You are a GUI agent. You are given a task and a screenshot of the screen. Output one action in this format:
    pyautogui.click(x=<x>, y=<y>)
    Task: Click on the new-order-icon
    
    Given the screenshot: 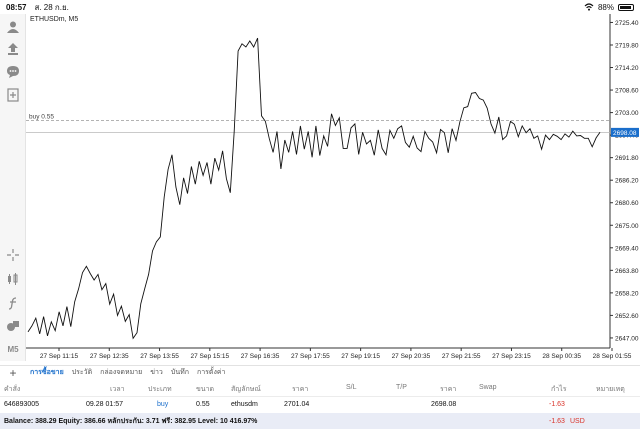 What is the action you would take?
    pyautogui.click(x=13, y=95)
    